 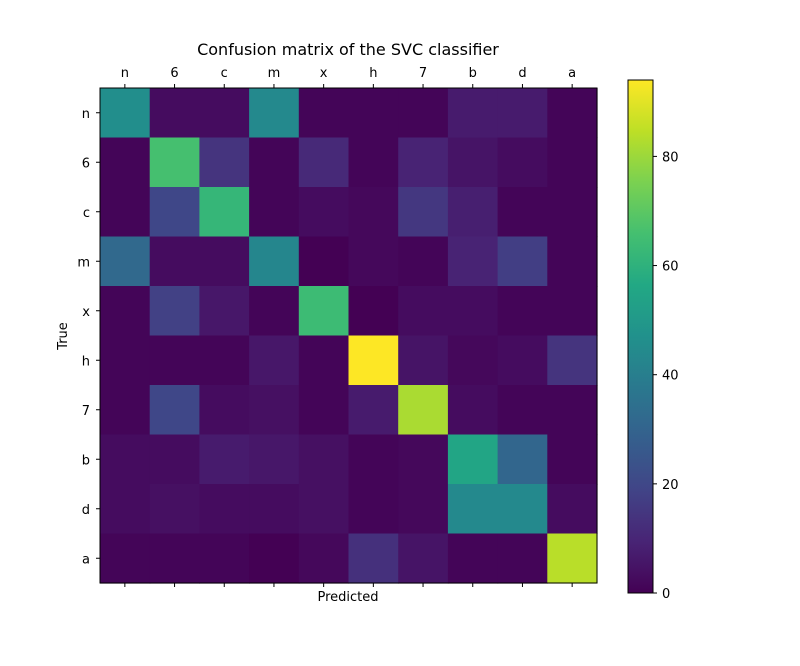 What do you see at coordinates (572, 410) in the screenshot?
I see `heatmap-cell-7-a` at bounding box center [572, 410].